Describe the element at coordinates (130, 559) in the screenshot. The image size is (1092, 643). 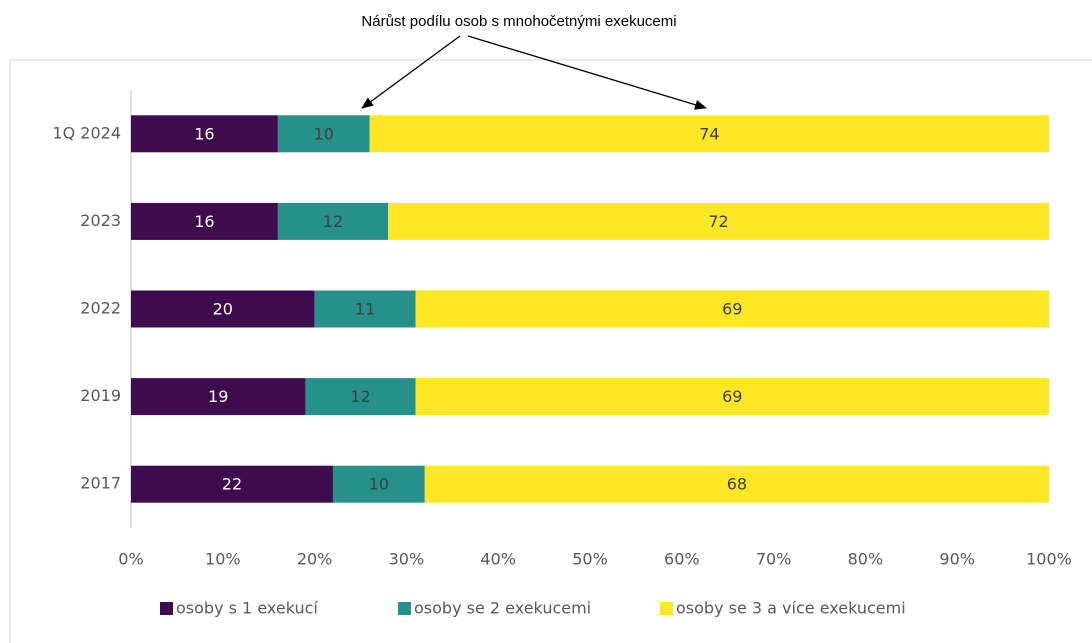
I see `x-tick-label: 0%` at that location.